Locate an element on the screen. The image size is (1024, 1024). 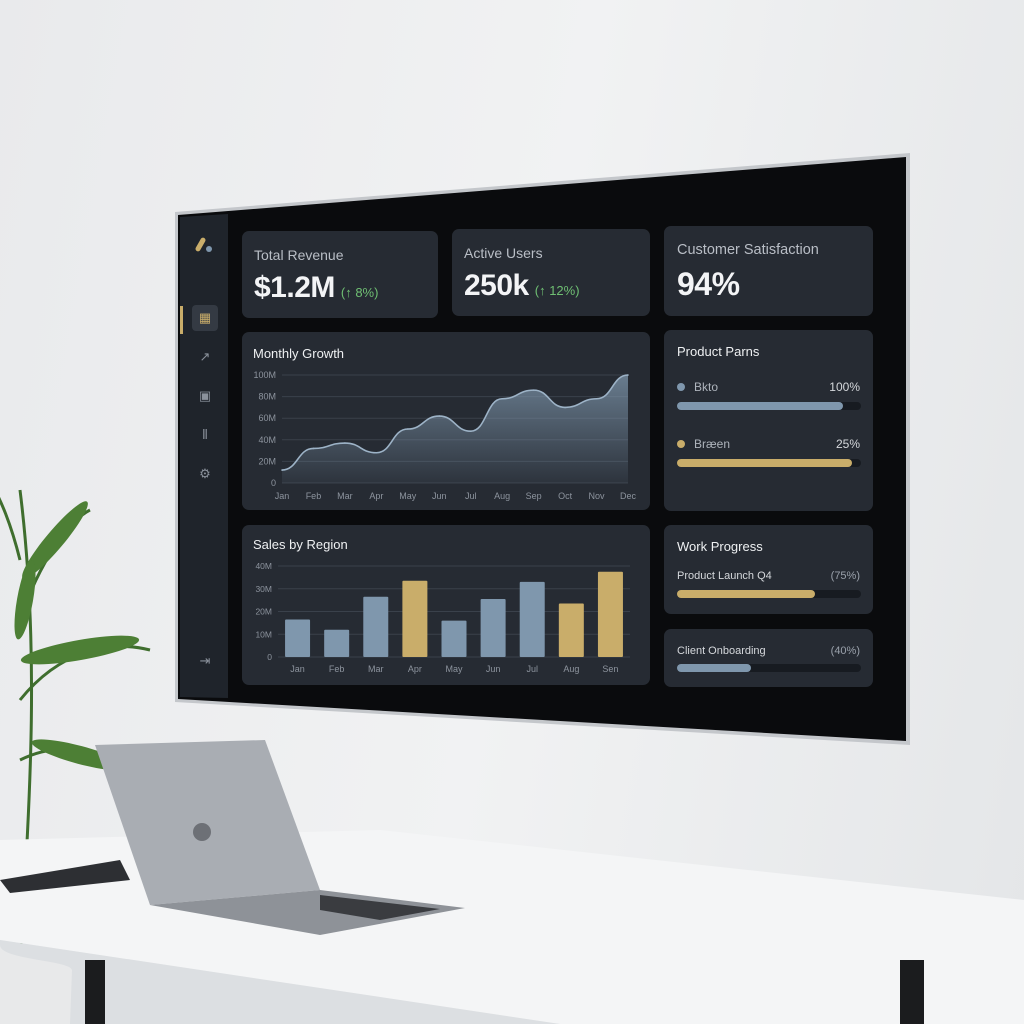
kpi-card-active-users: Active Users 250k (↑ 12%) is located at coordinates (551, 272).